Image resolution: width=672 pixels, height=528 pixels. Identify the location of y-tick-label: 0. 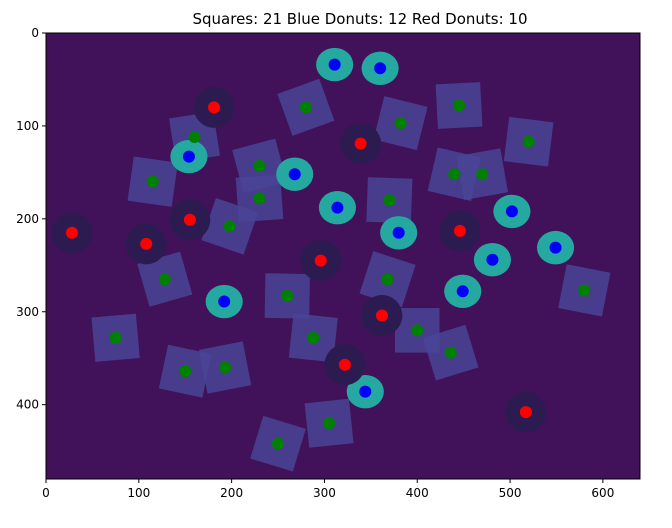
(35, 33).